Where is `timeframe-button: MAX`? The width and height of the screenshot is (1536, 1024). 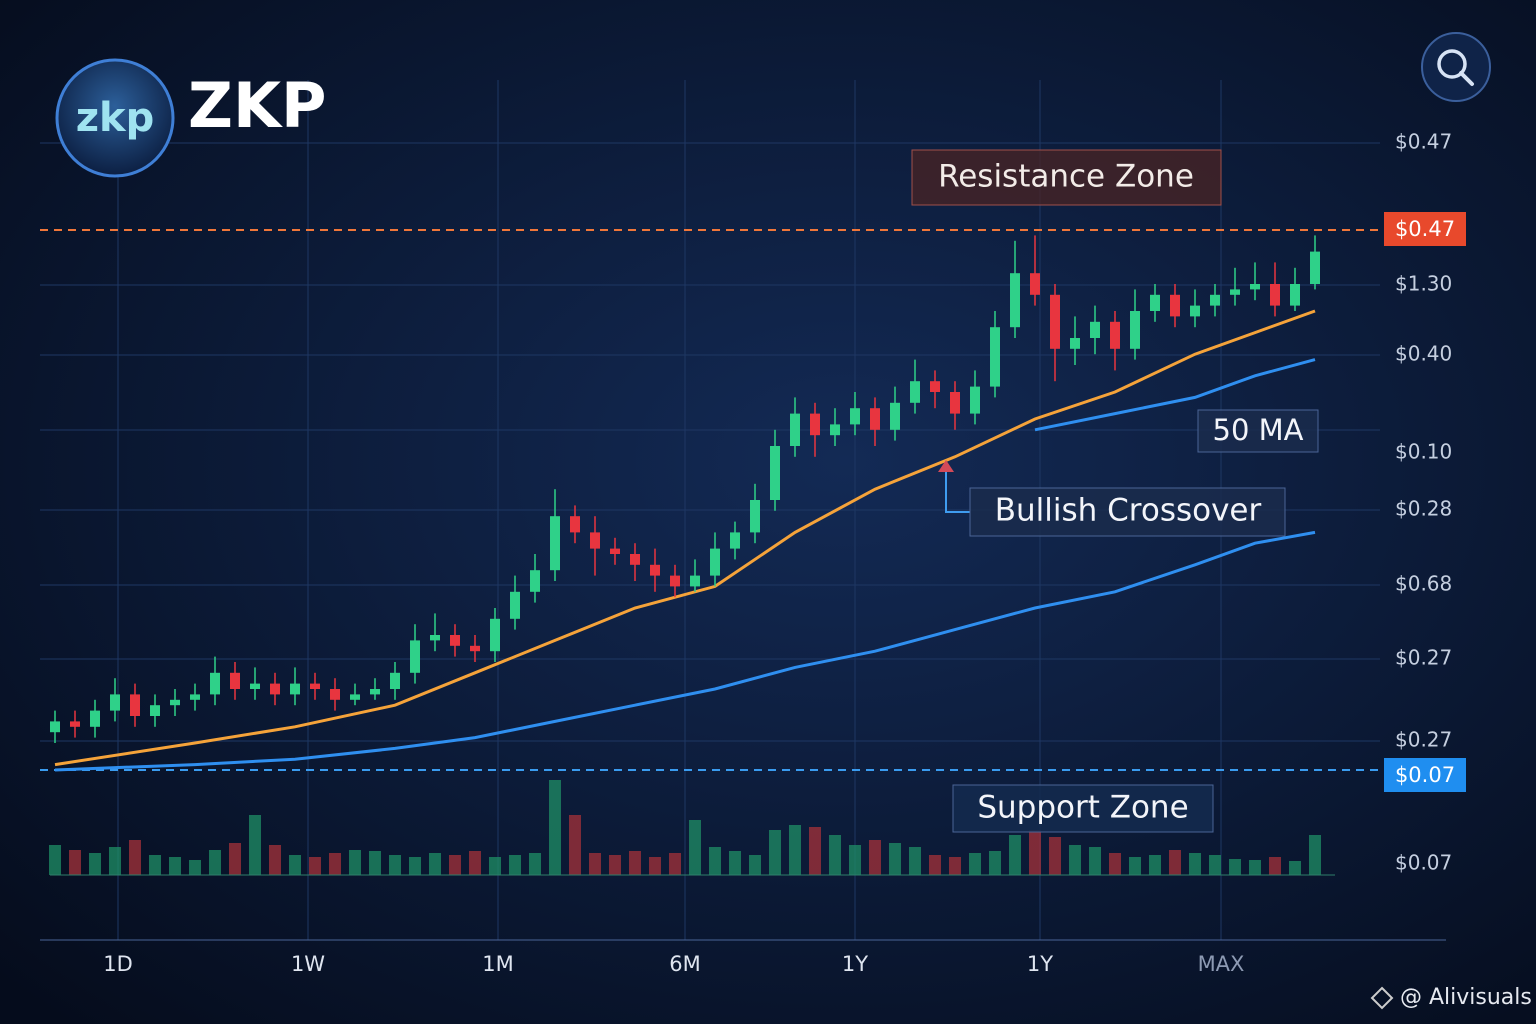 timeframe-button: MAX is located at coordinates (1221, 964).